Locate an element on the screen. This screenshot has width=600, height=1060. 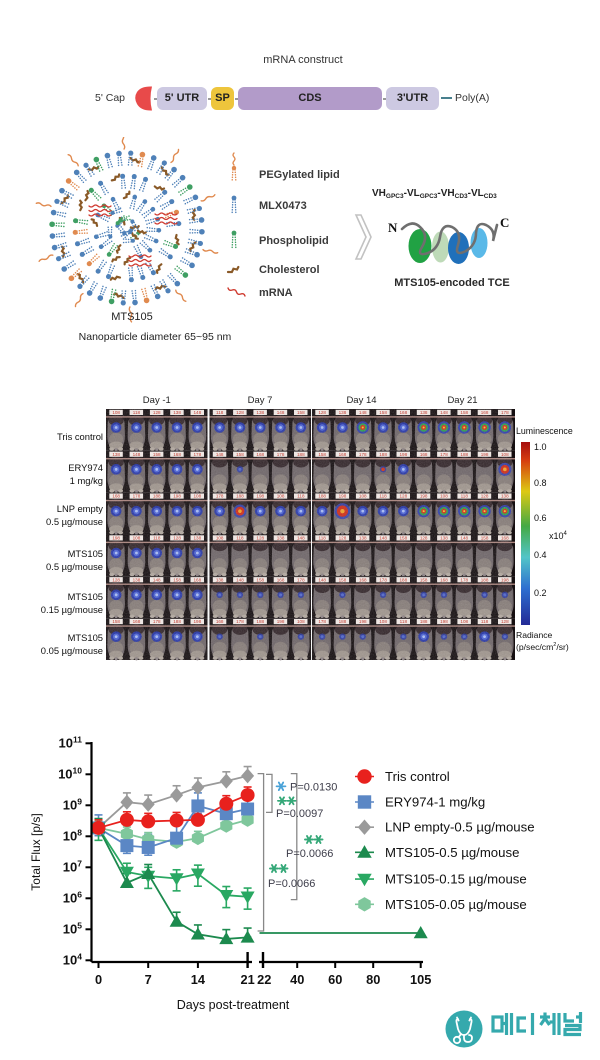
svg-text: N is located at coordinates (393, 227).